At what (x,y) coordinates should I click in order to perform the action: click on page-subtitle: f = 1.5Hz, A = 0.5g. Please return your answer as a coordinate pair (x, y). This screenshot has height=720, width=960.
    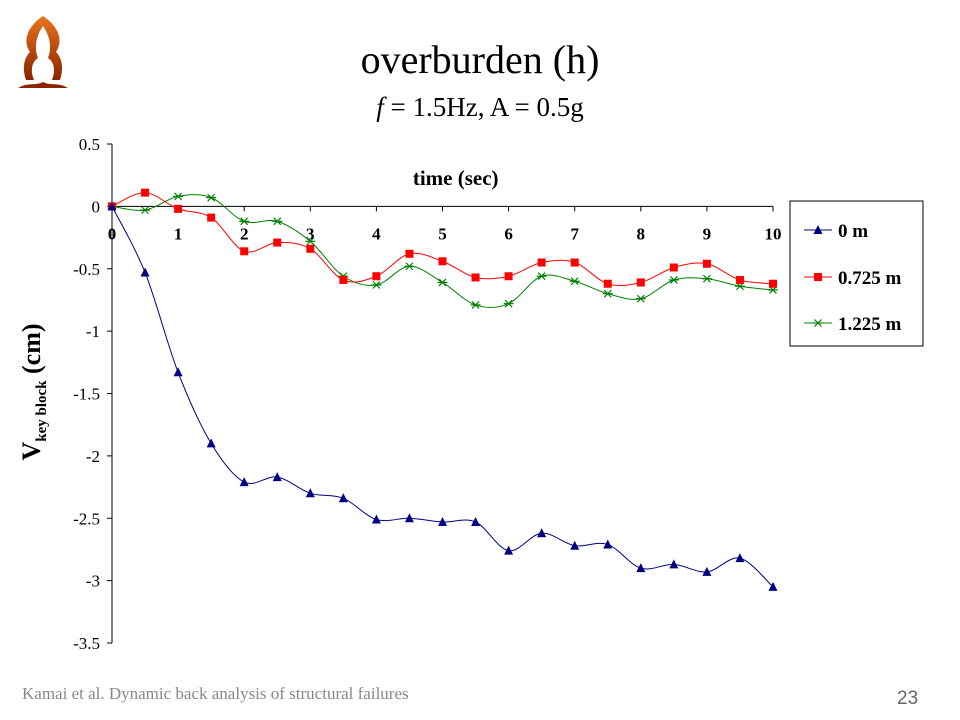
    Looking at the image, I should click on (480, 107).